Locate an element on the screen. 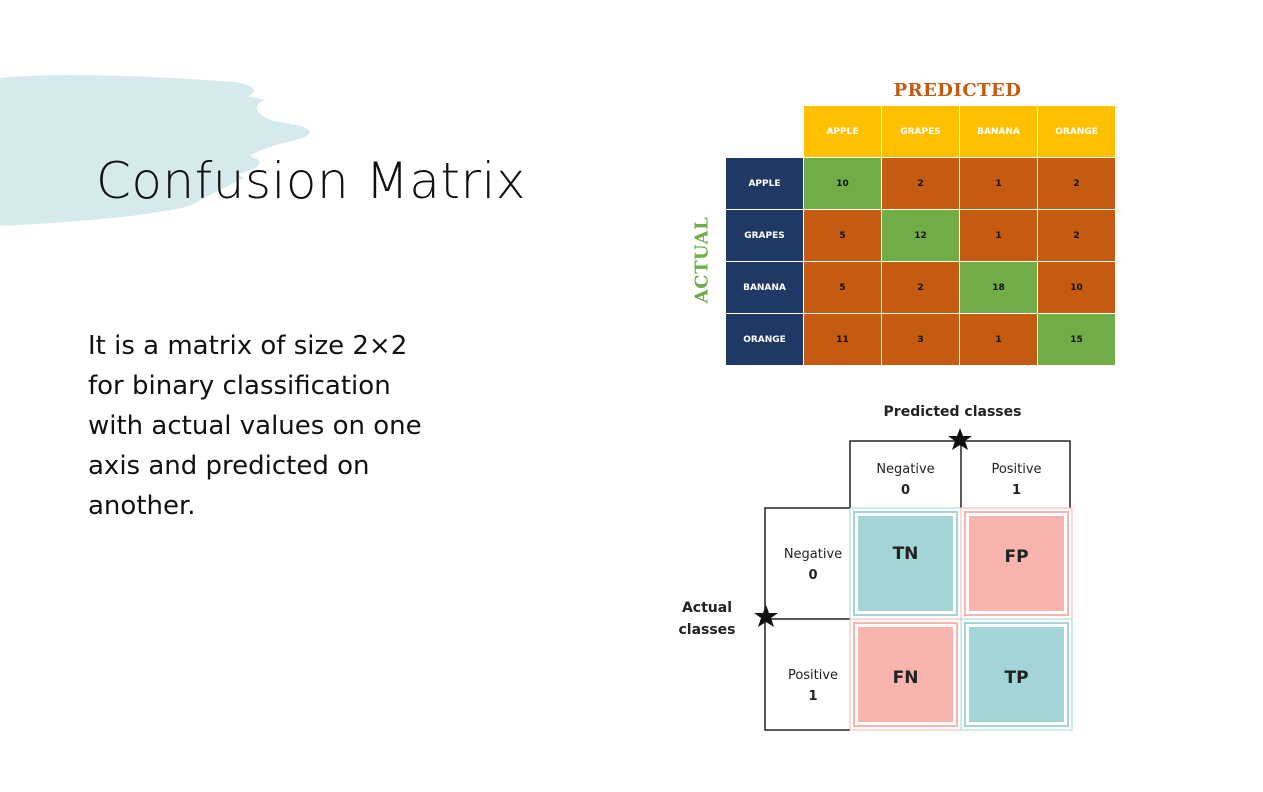 The height and width of the screenshot is (792, 1263). tn-cell is located at coordinates (905, 563).